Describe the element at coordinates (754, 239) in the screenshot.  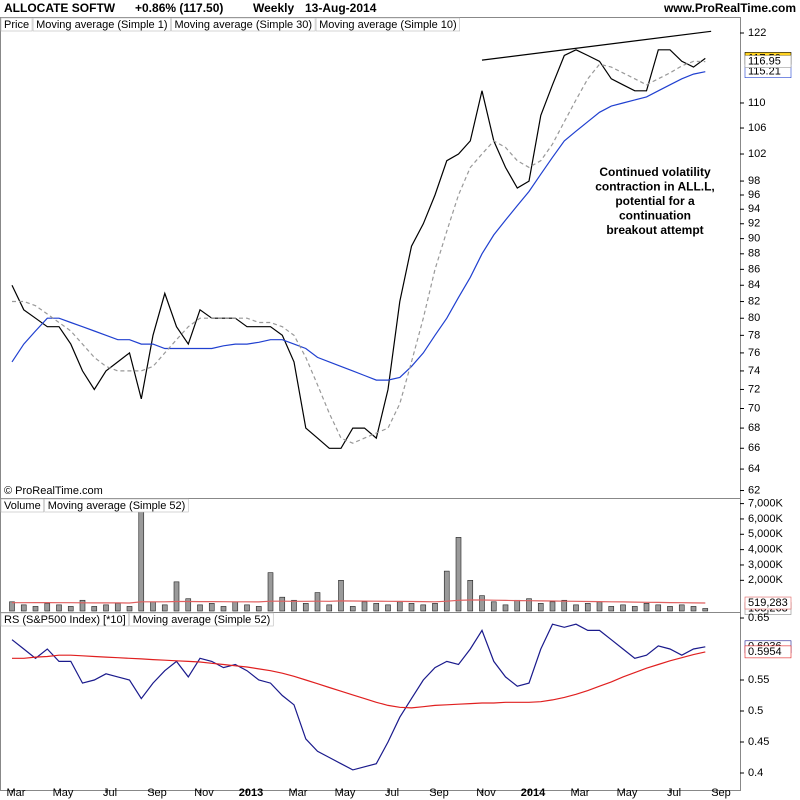
I see `y-tick-label: 90` at that location.